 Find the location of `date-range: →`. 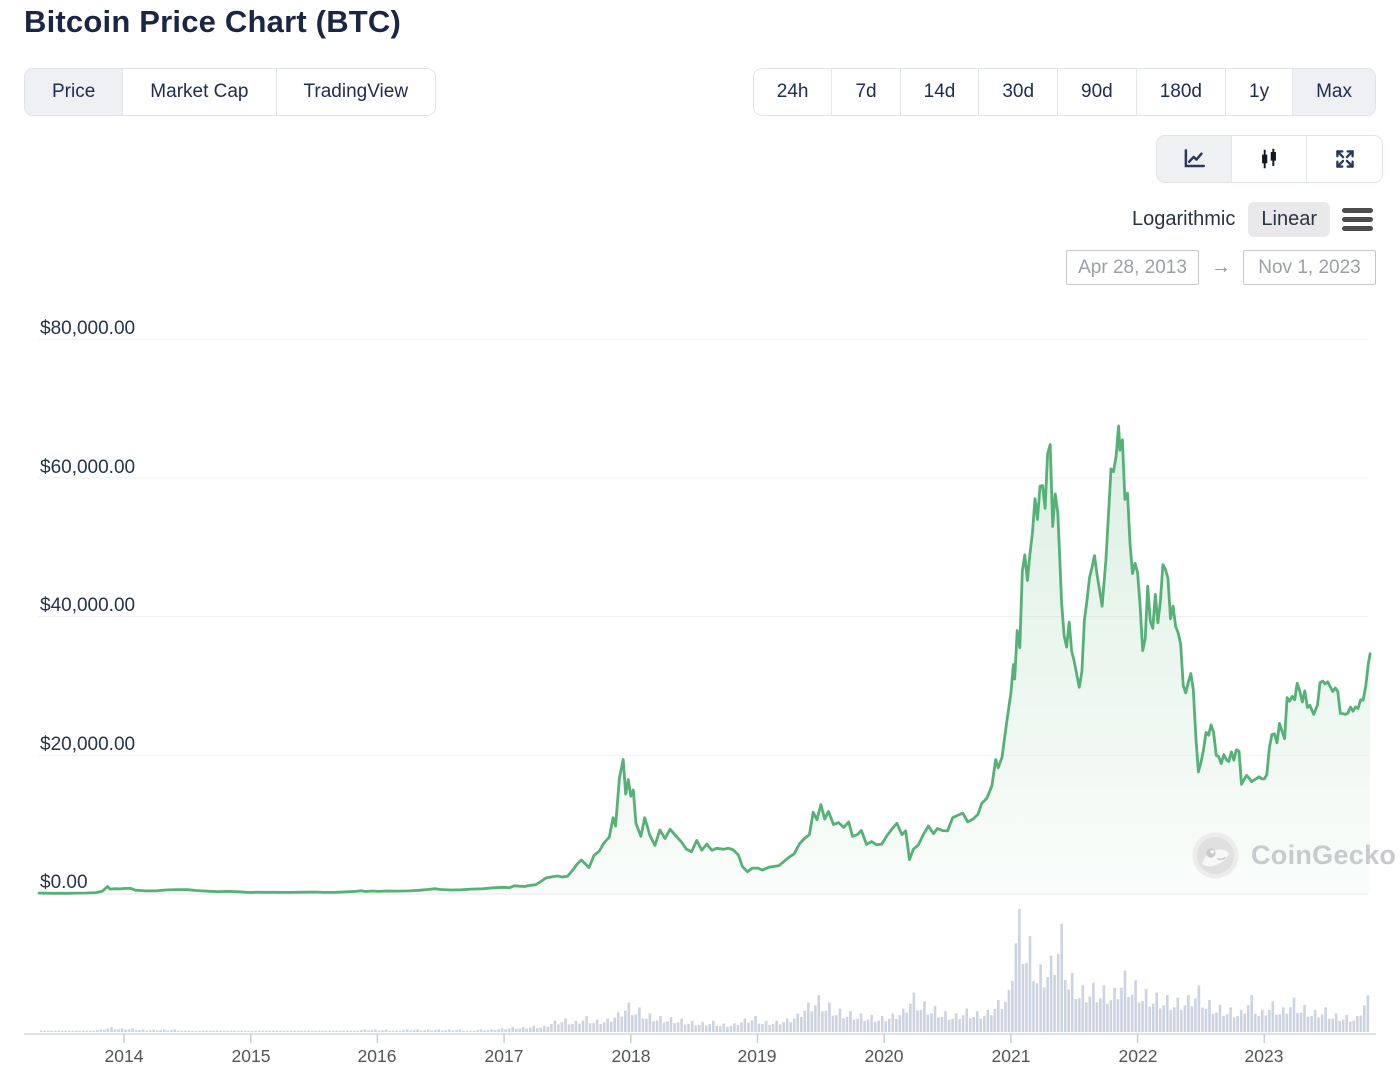

date-range: → is located at coordinates (1221, 267).